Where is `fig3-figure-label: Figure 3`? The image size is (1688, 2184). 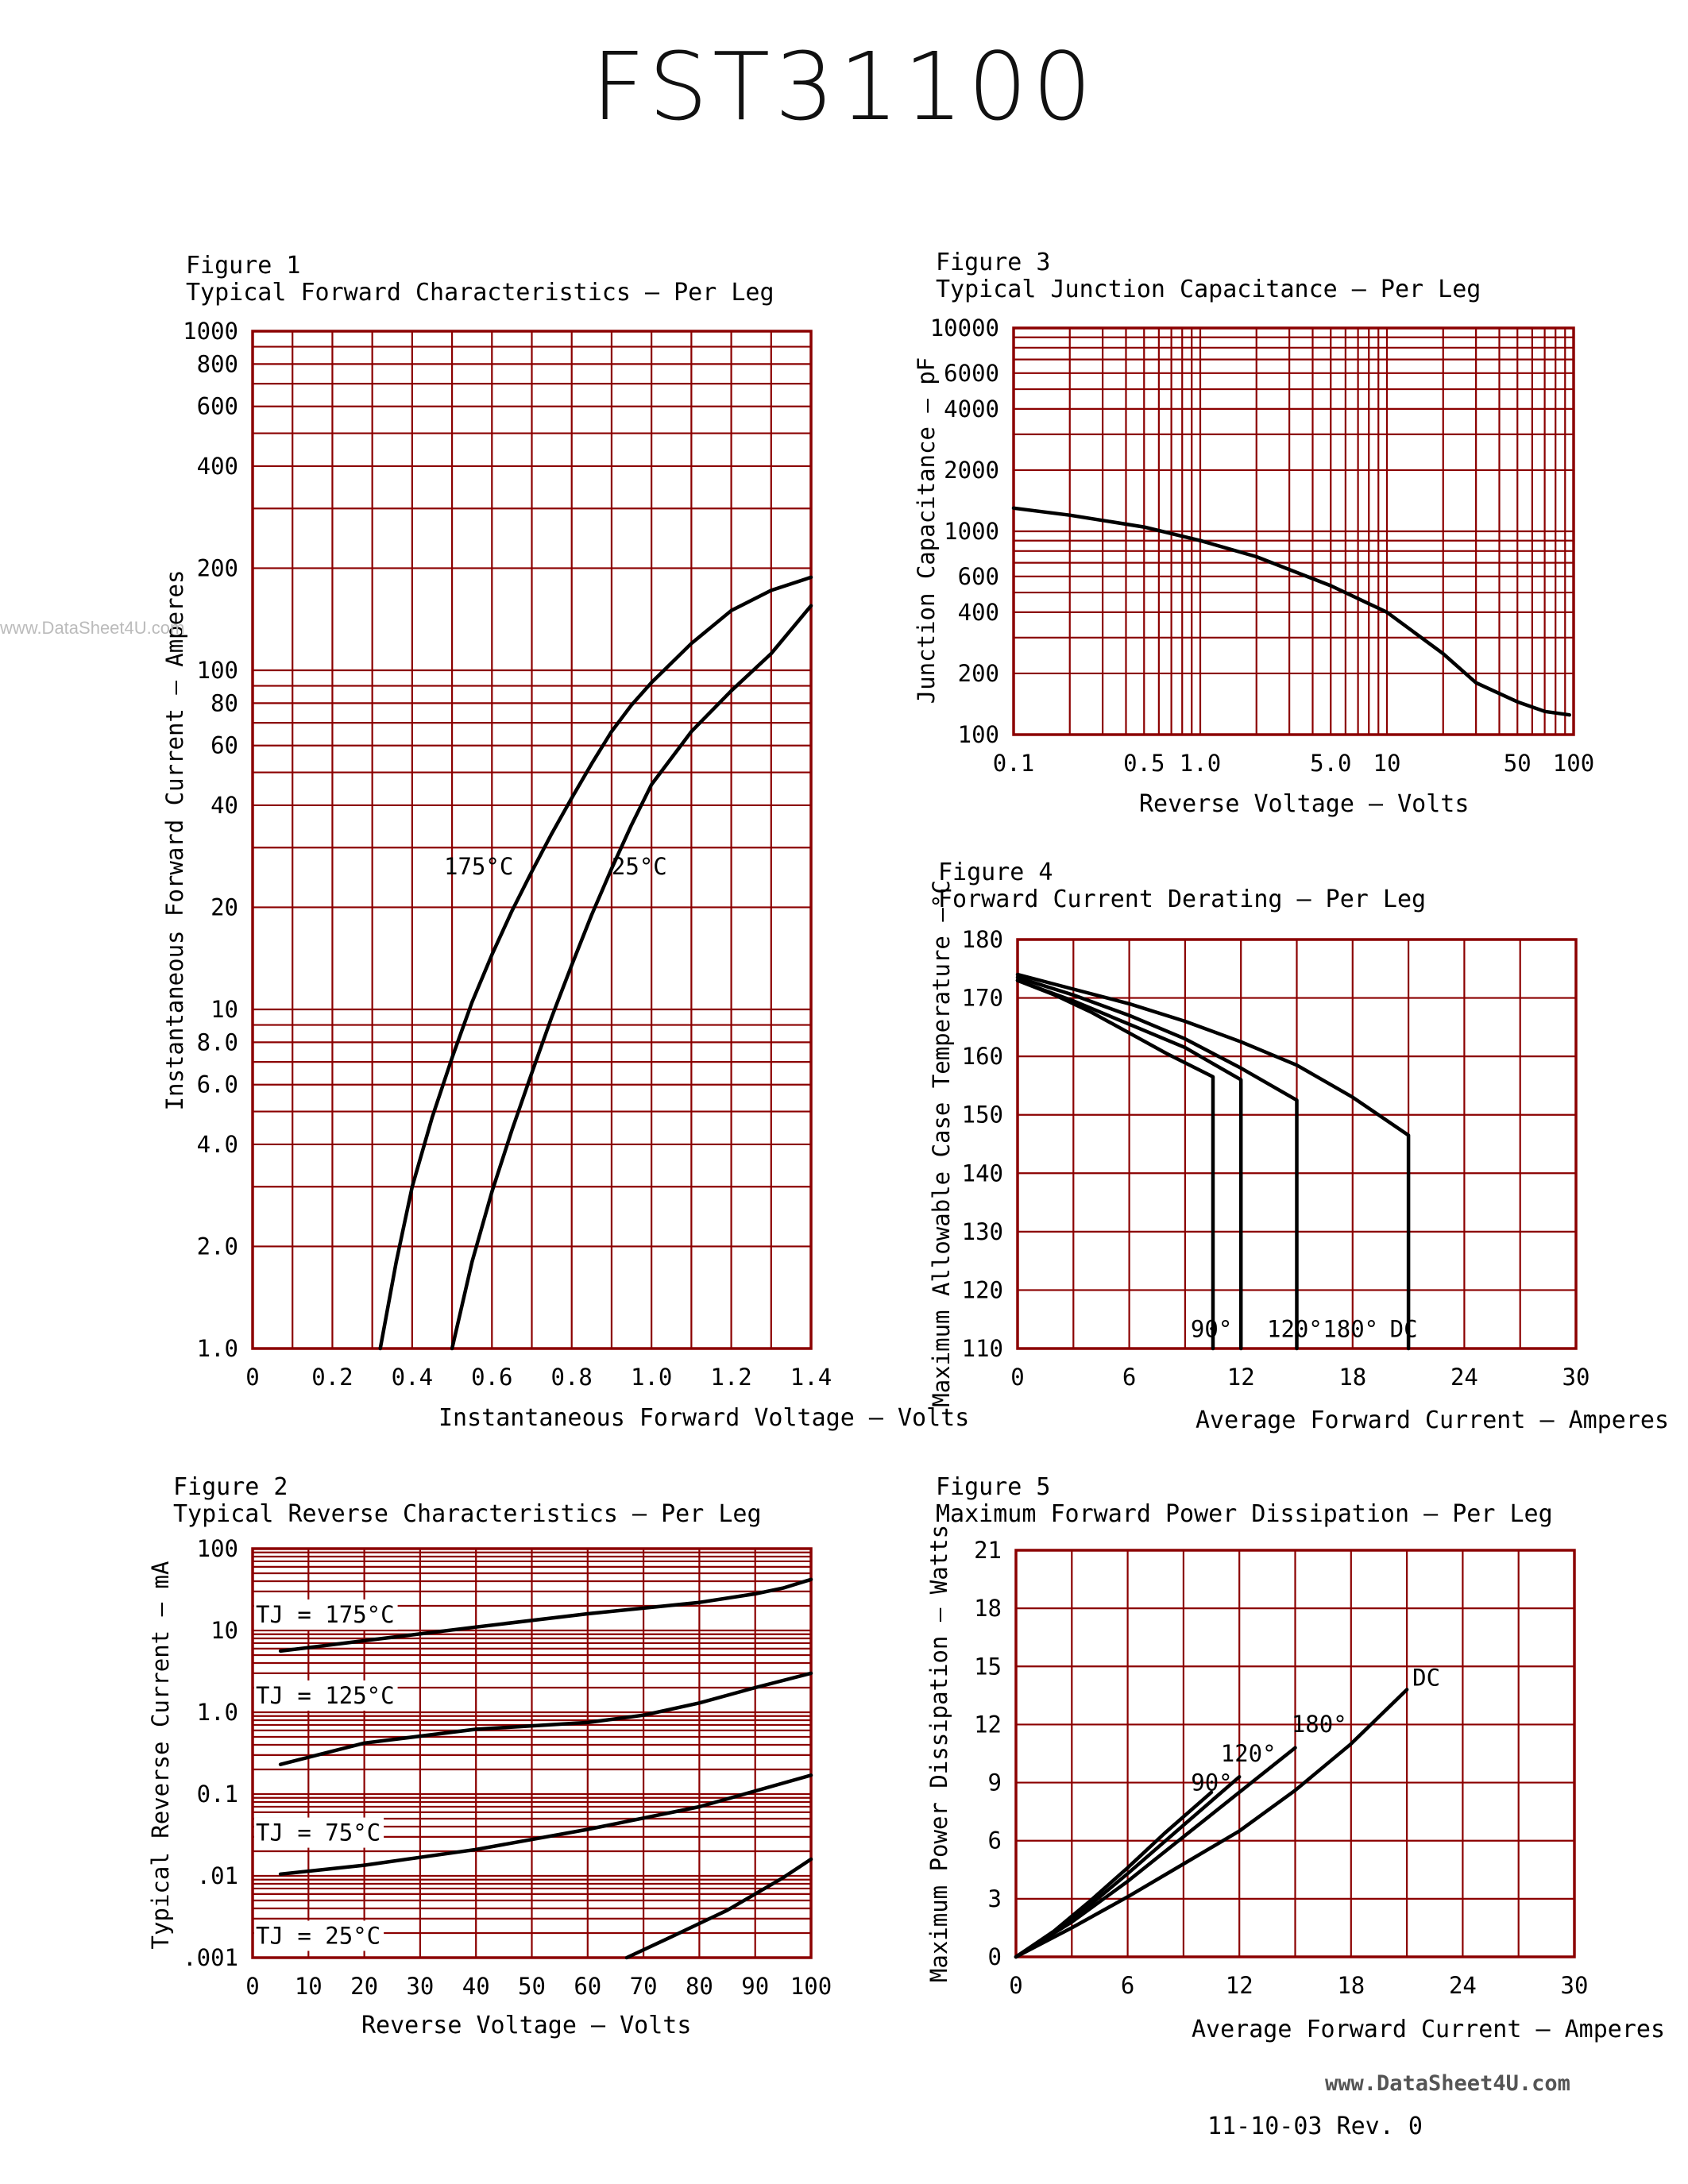
fig3-figure-label: Figure 3 is located at coordinates (994, 262).